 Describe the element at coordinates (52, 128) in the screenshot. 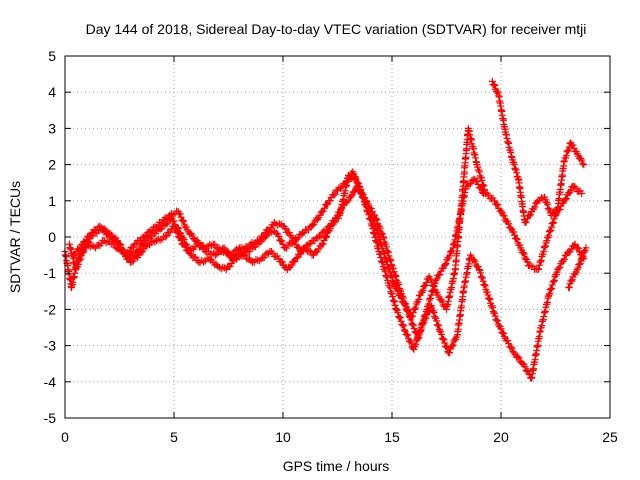

I see `y-tick-label: 3` at that location.